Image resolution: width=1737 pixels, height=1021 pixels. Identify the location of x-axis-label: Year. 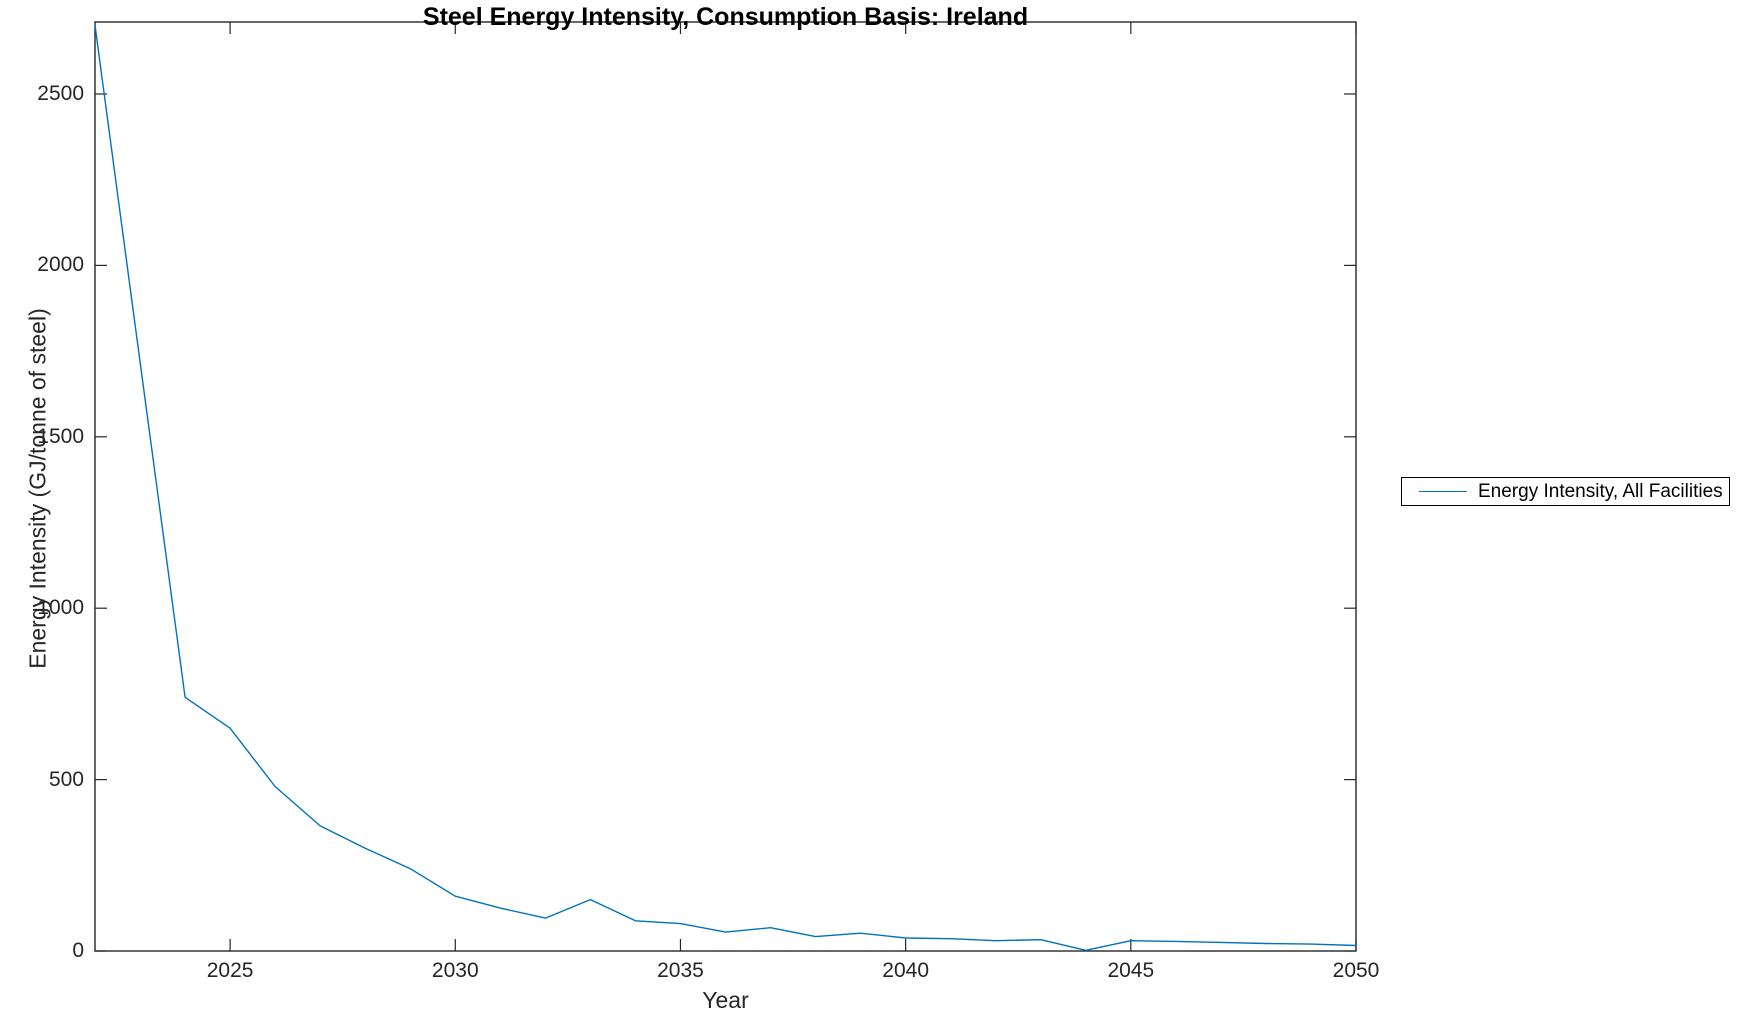
(725, 1000).